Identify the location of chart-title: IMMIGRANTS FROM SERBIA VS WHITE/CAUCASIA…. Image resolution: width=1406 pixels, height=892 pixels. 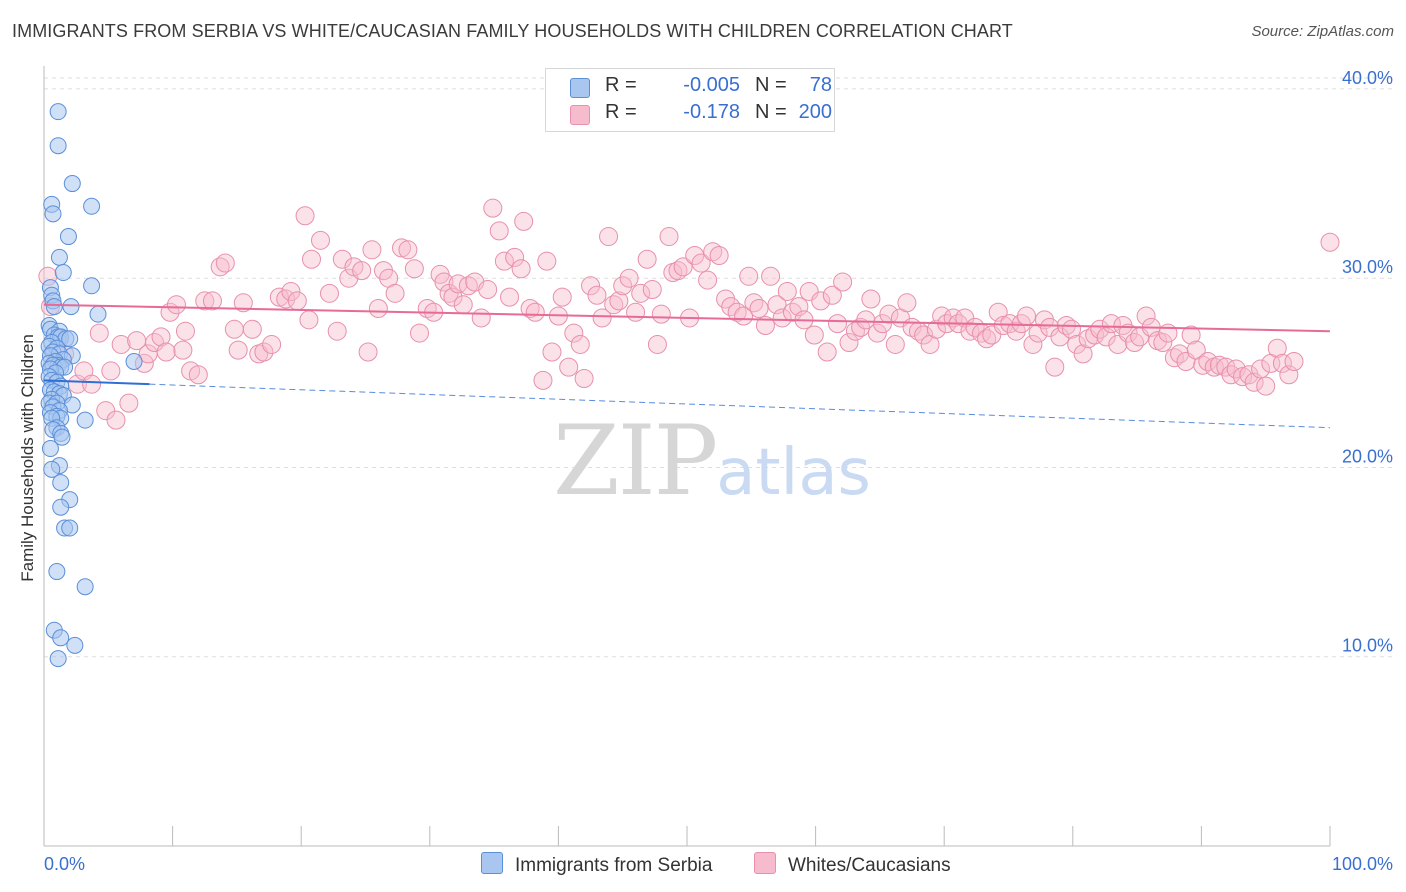
(512, 31).